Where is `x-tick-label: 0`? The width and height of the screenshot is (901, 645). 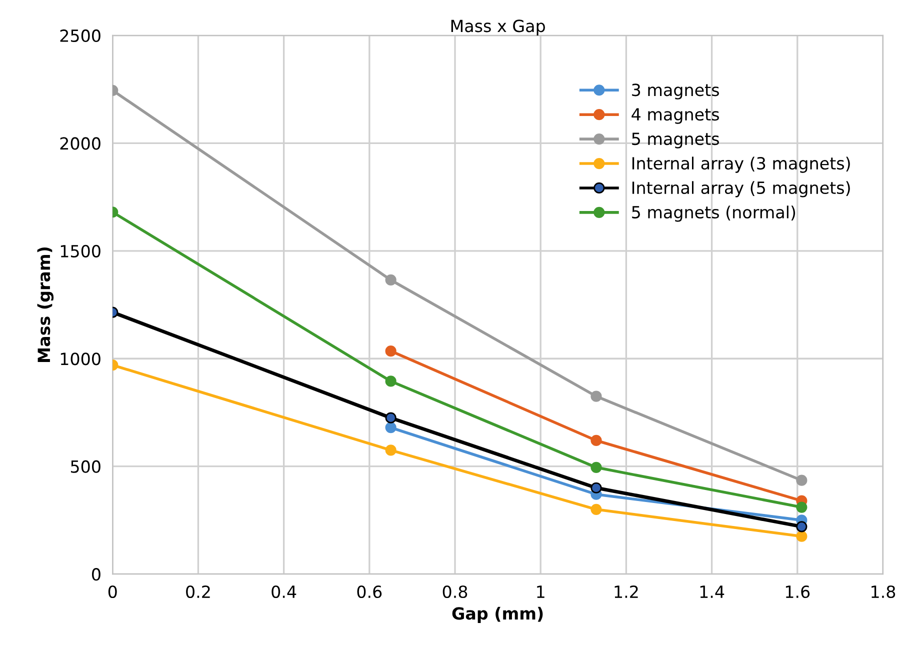
x-tick-label: 0 is located at coordinates (112, 591).